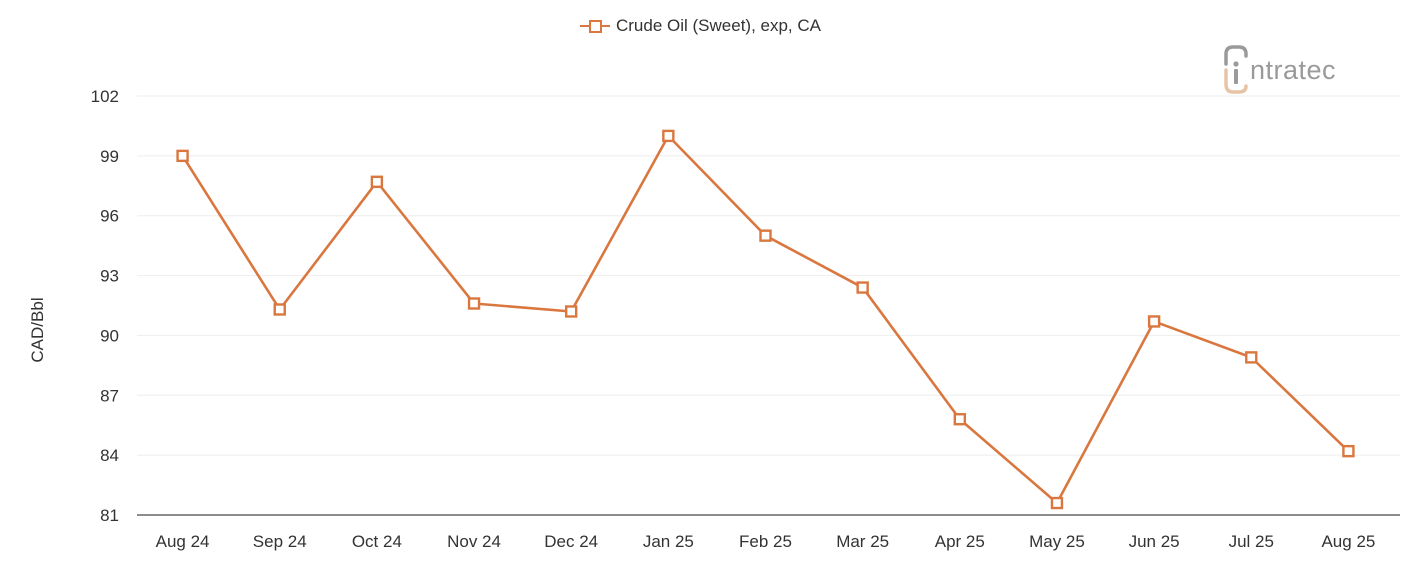 The width and height of the screenshot is (1401, 561). I want to click on y-tick-label: 93, so click(109, 276).